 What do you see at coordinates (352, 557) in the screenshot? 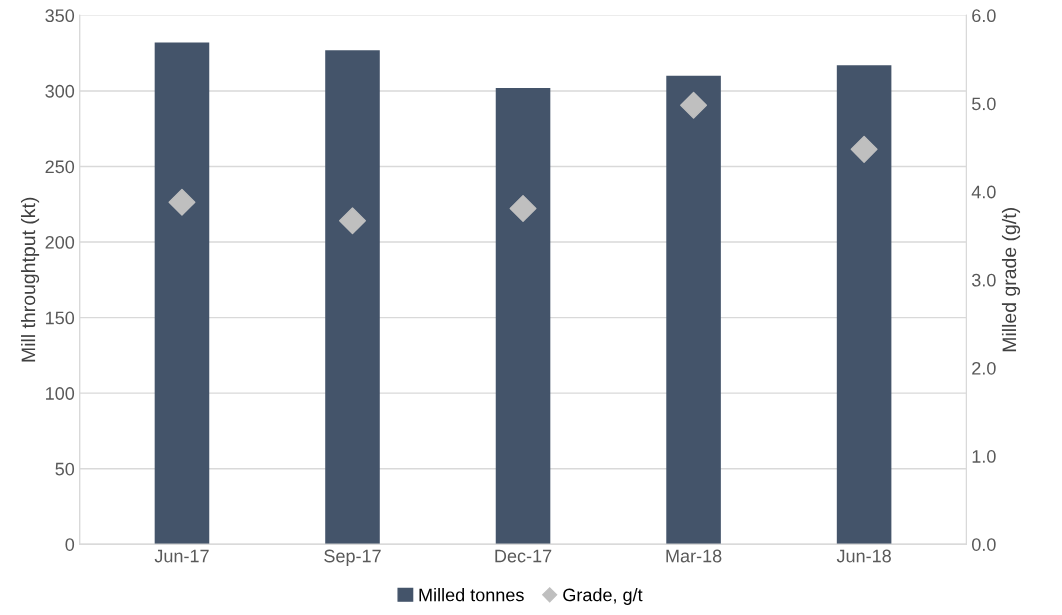
I see `x-tick-label: Sep-17` at bounding box center [352, 557].